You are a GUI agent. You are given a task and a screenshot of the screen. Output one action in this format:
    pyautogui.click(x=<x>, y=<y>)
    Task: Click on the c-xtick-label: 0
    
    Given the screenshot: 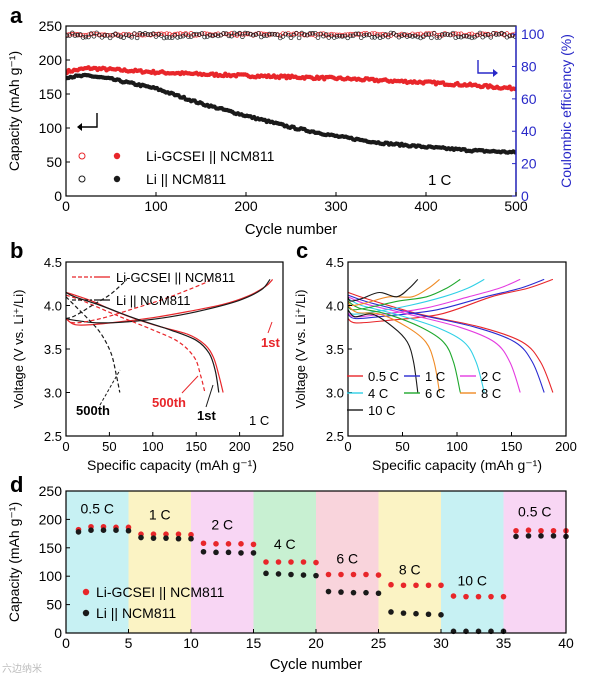 What is the action you would take?
    pyautogui.click(x=347, y=446)
    